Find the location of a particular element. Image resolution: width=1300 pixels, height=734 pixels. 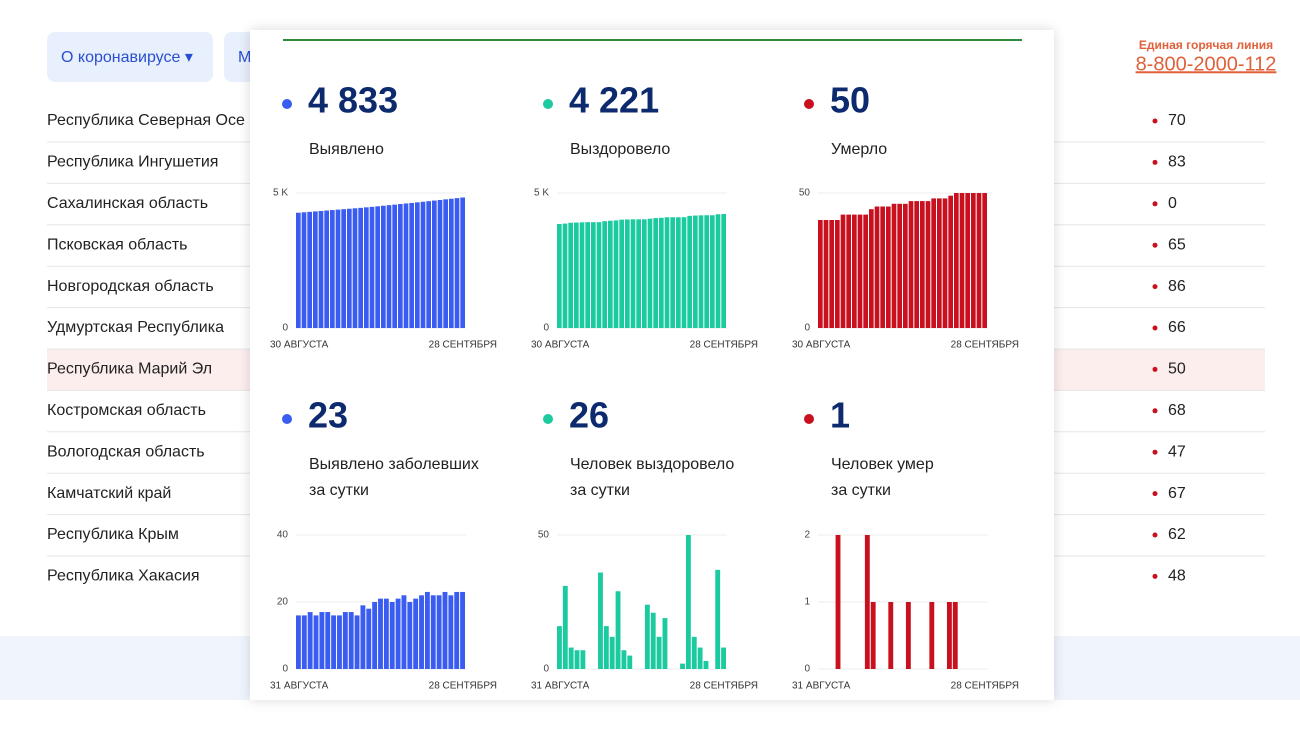

y-tick-label: 40 is located at coordinates (283, 535).